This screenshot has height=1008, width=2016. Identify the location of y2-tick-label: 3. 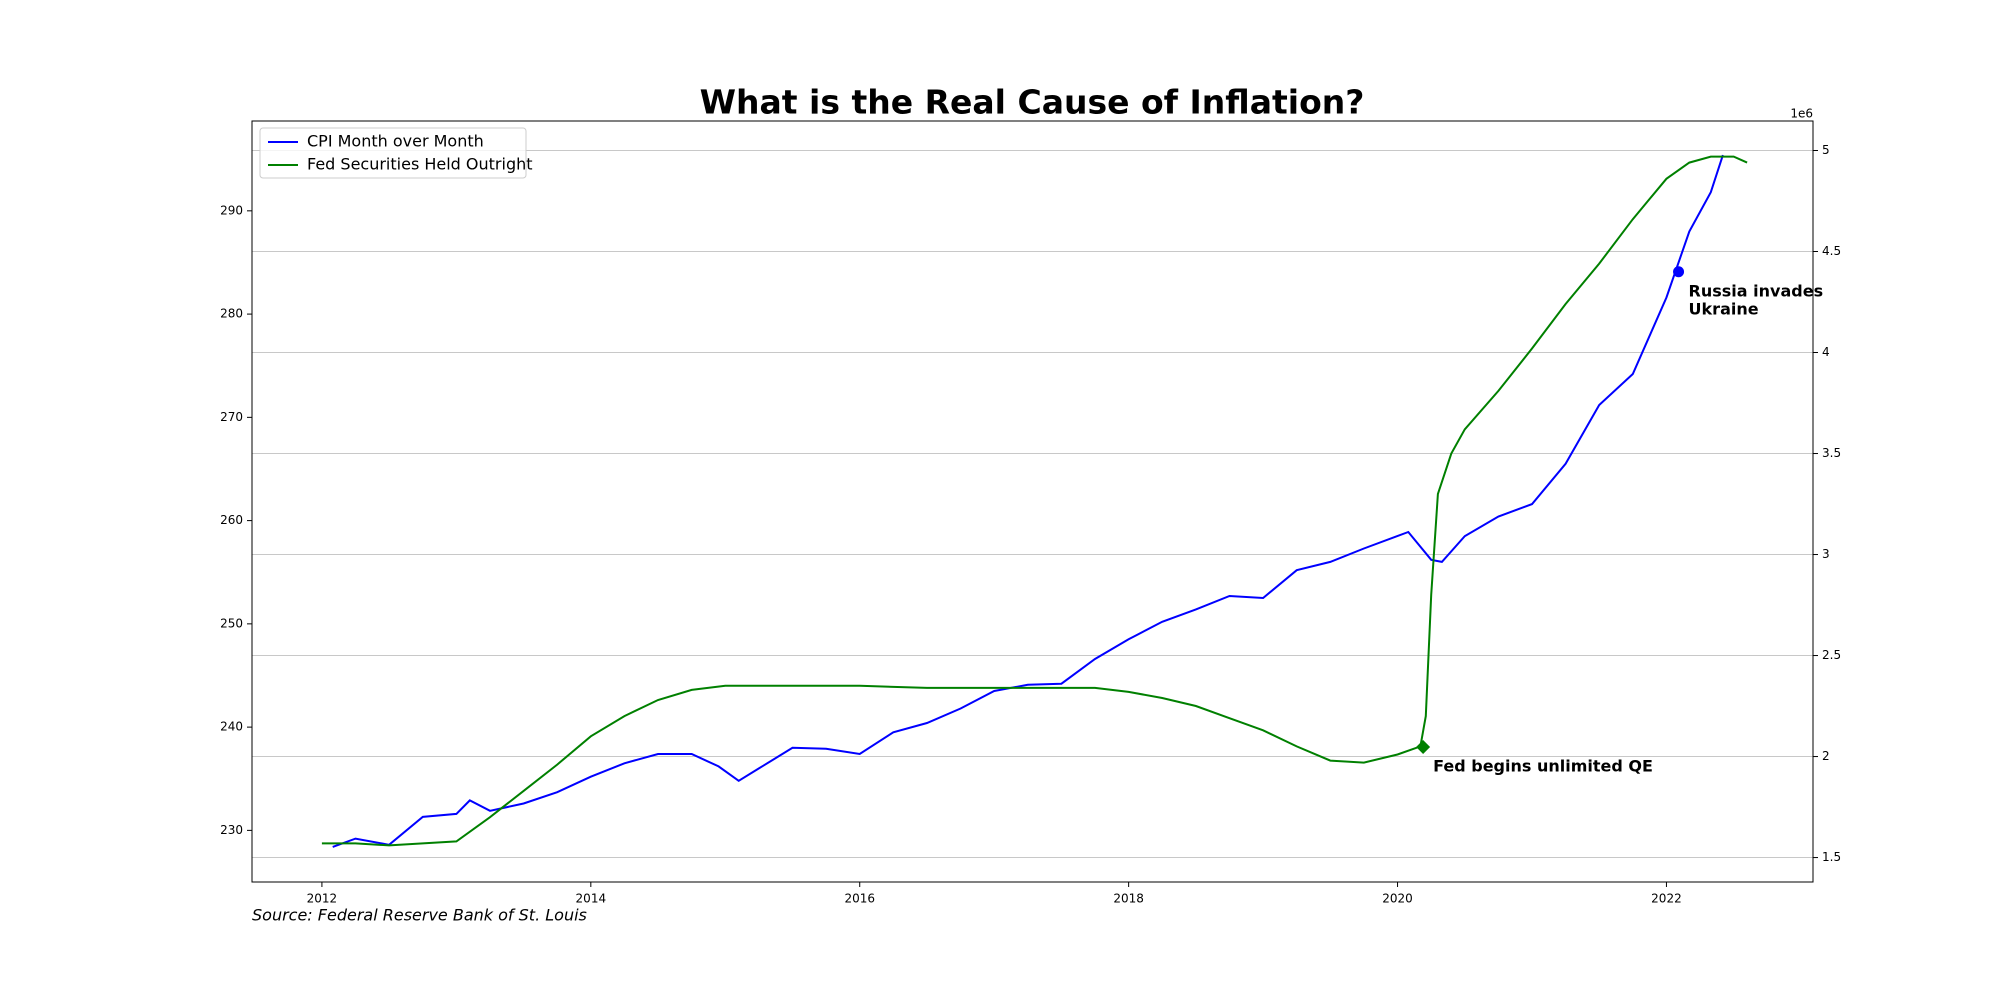
(1826, 554).